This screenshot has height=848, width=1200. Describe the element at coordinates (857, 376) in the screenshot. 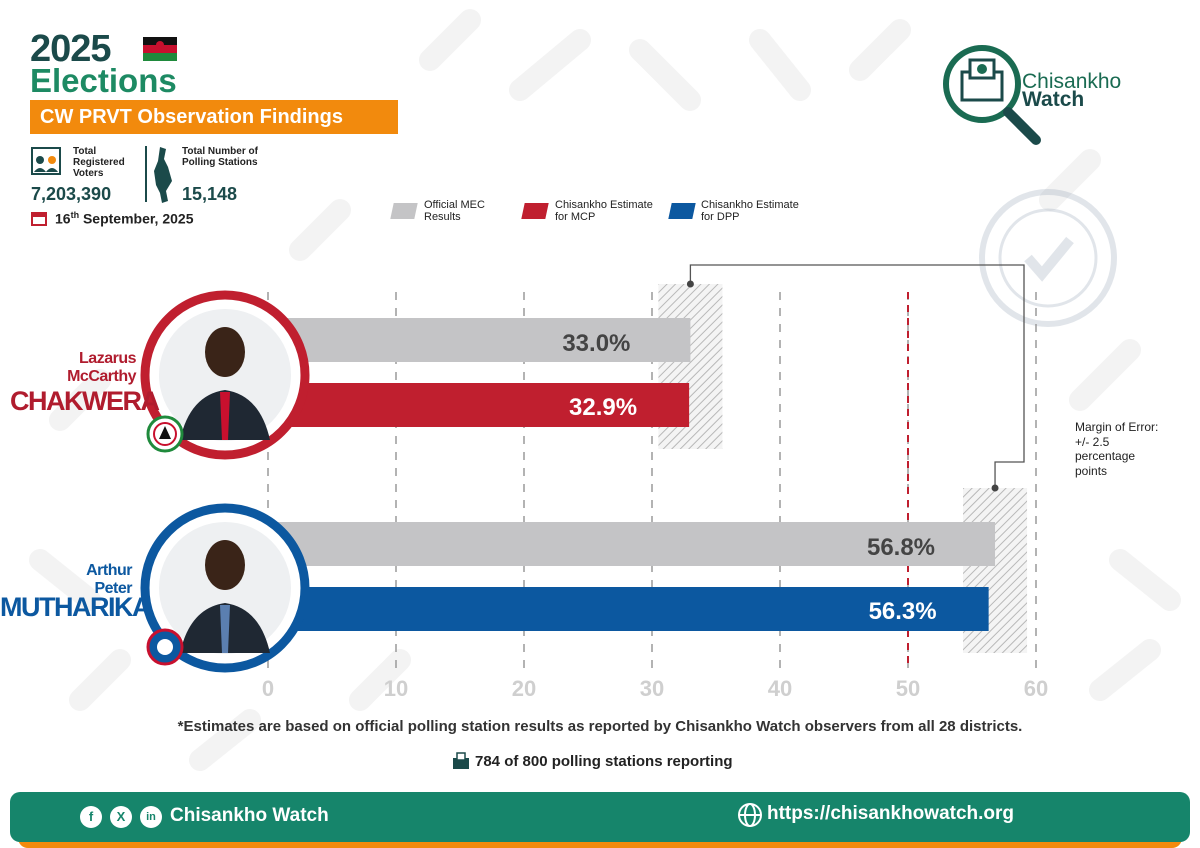

I see `margin-of-error-connector` at that location.